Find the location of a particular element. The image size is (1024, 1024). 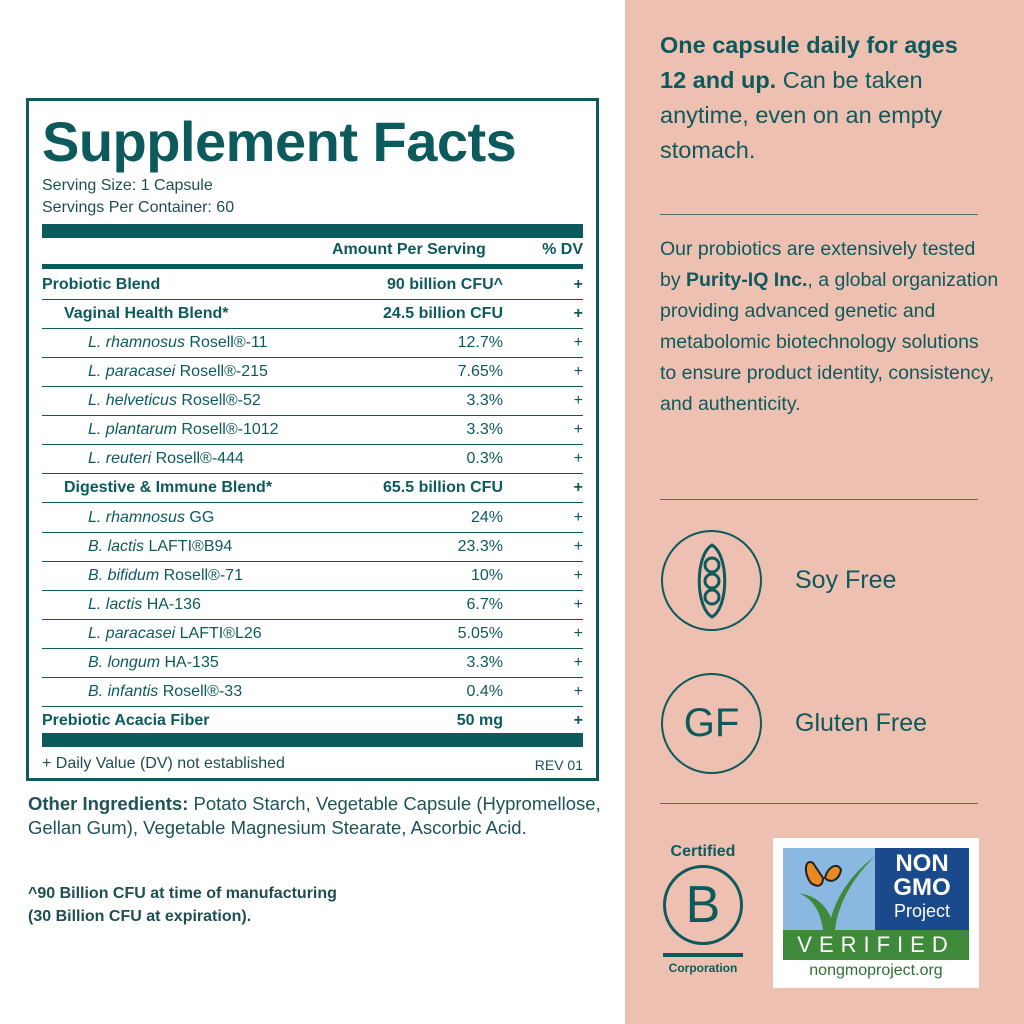

strain-species: L. lactis is located at coordinates (115, 604).